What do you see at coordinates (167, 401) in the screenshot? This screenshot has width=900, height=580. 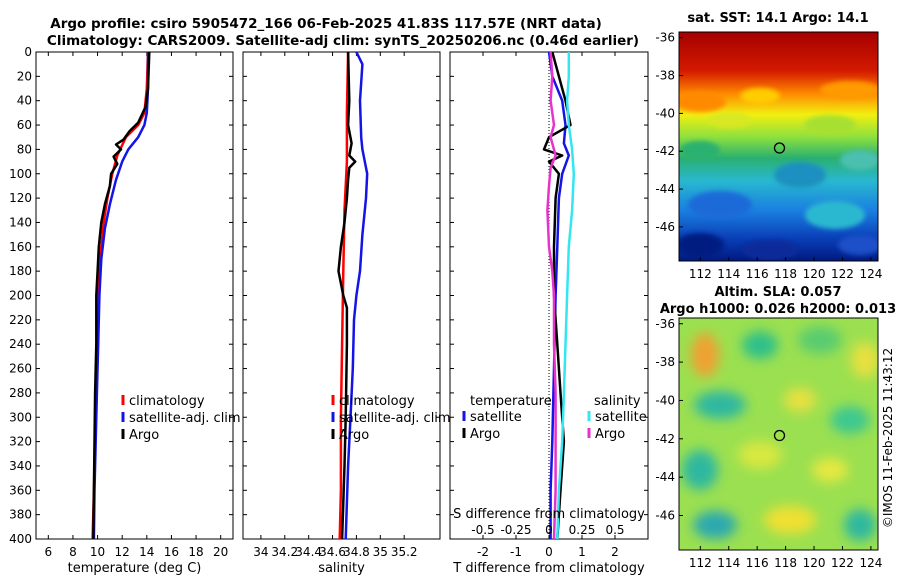 I see `temperature-legend-label: climatology` at bounding box center [167, 401].